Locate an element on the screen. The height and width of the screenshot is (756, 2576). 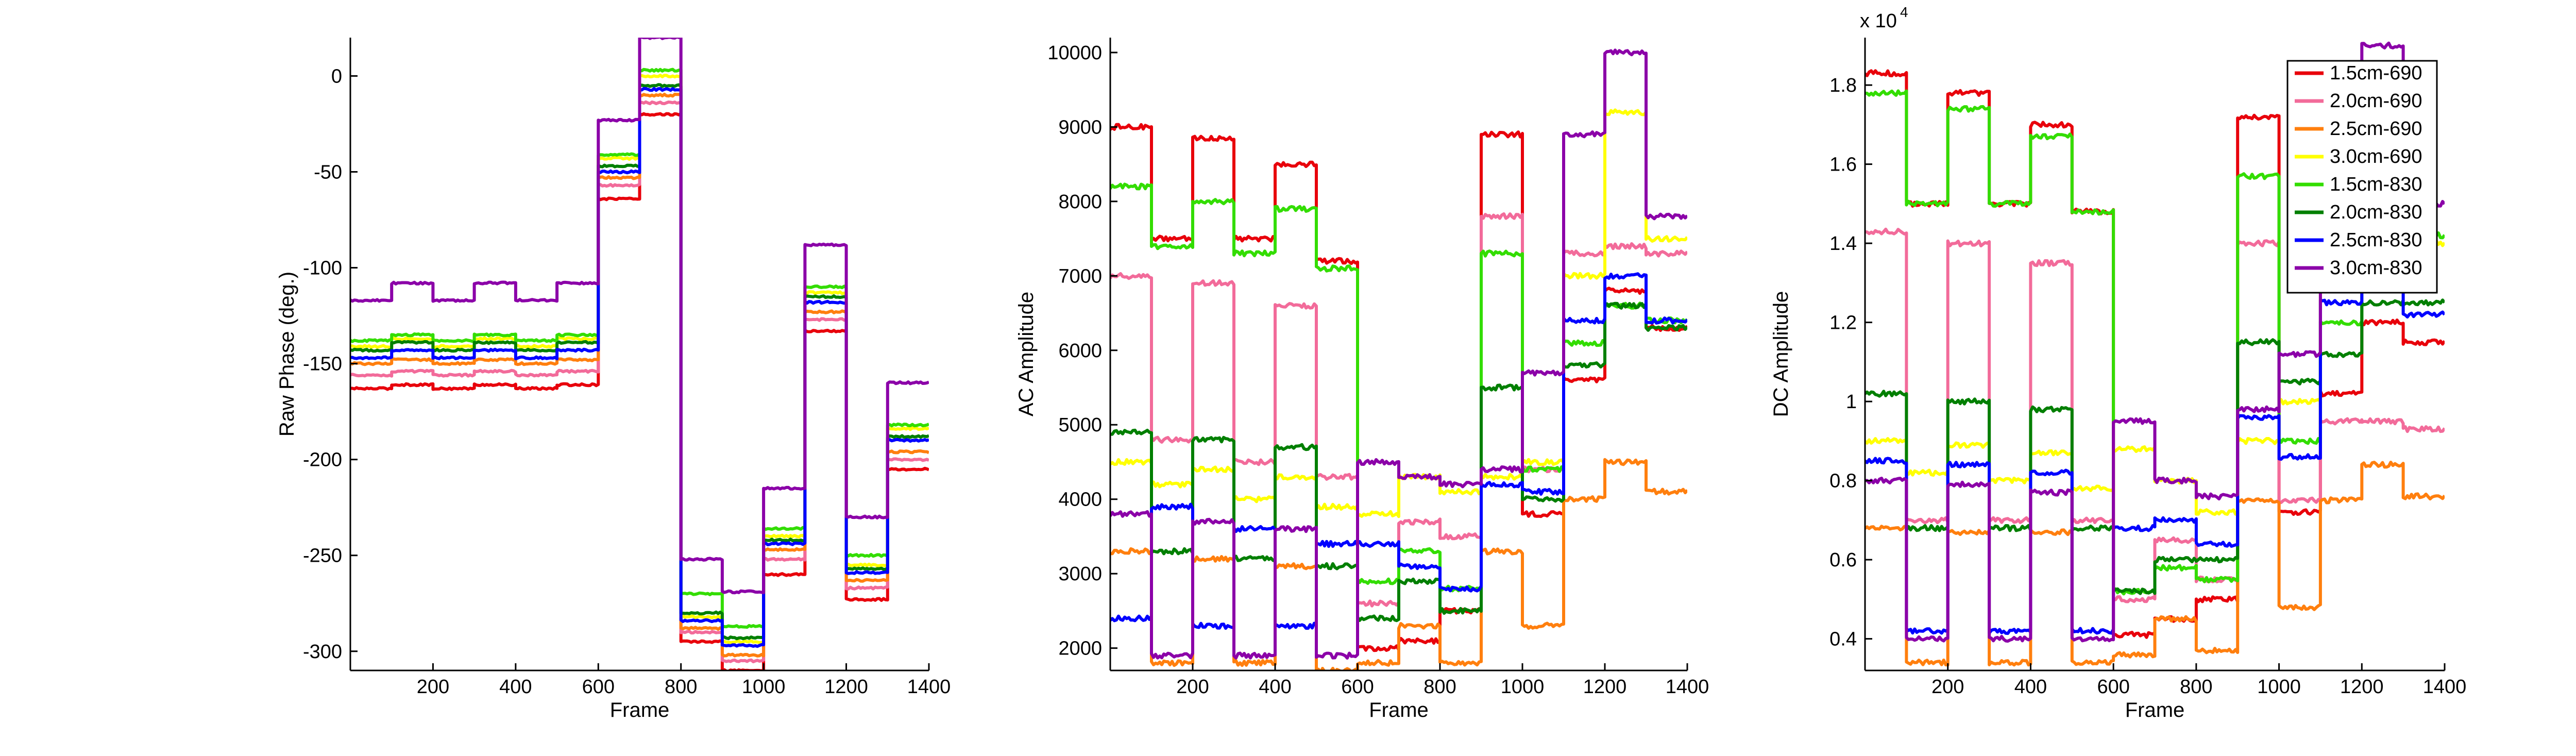
y-tick-label: 1.6 is located at coordinates (1843, 165).